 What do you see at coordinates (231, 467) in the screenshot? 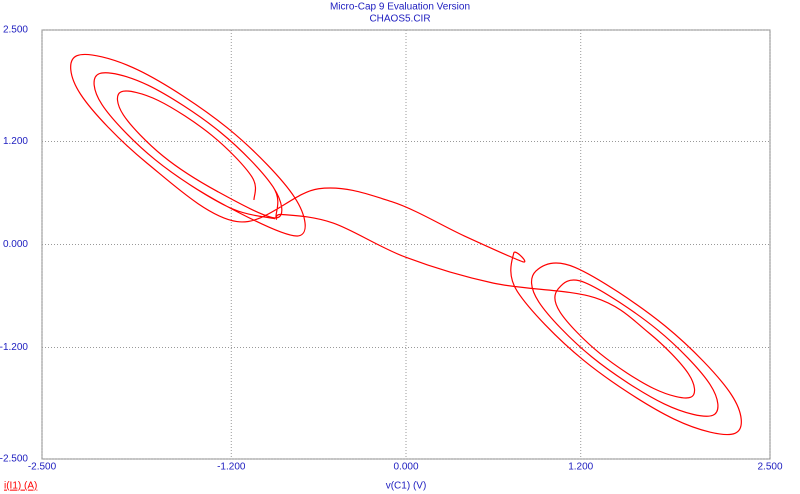
I see `x-tick-label: -1.200` at bounding box center [231, 467].